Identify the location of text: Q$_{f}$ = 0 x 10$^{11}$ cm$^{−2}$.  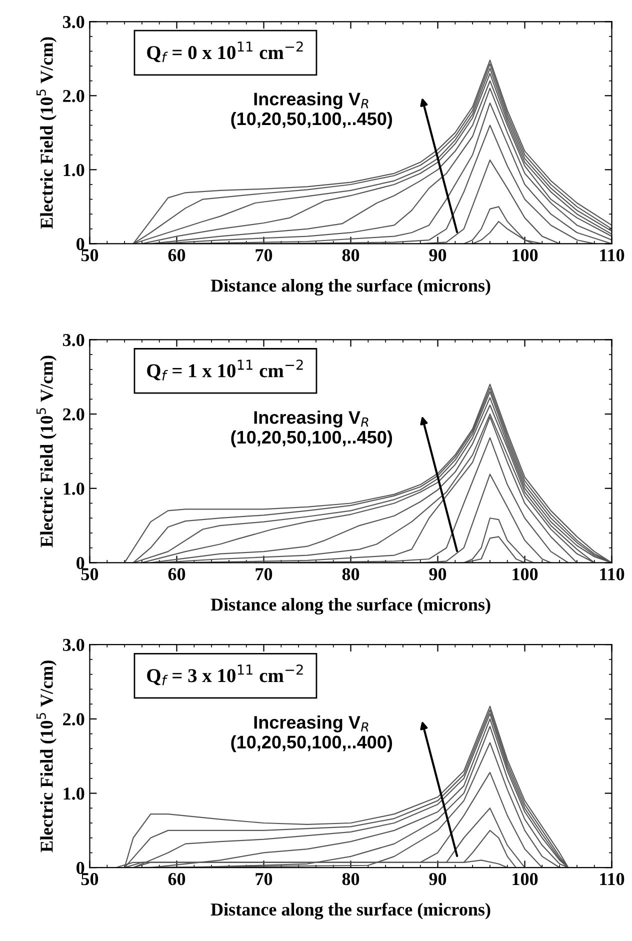
(225, 51).